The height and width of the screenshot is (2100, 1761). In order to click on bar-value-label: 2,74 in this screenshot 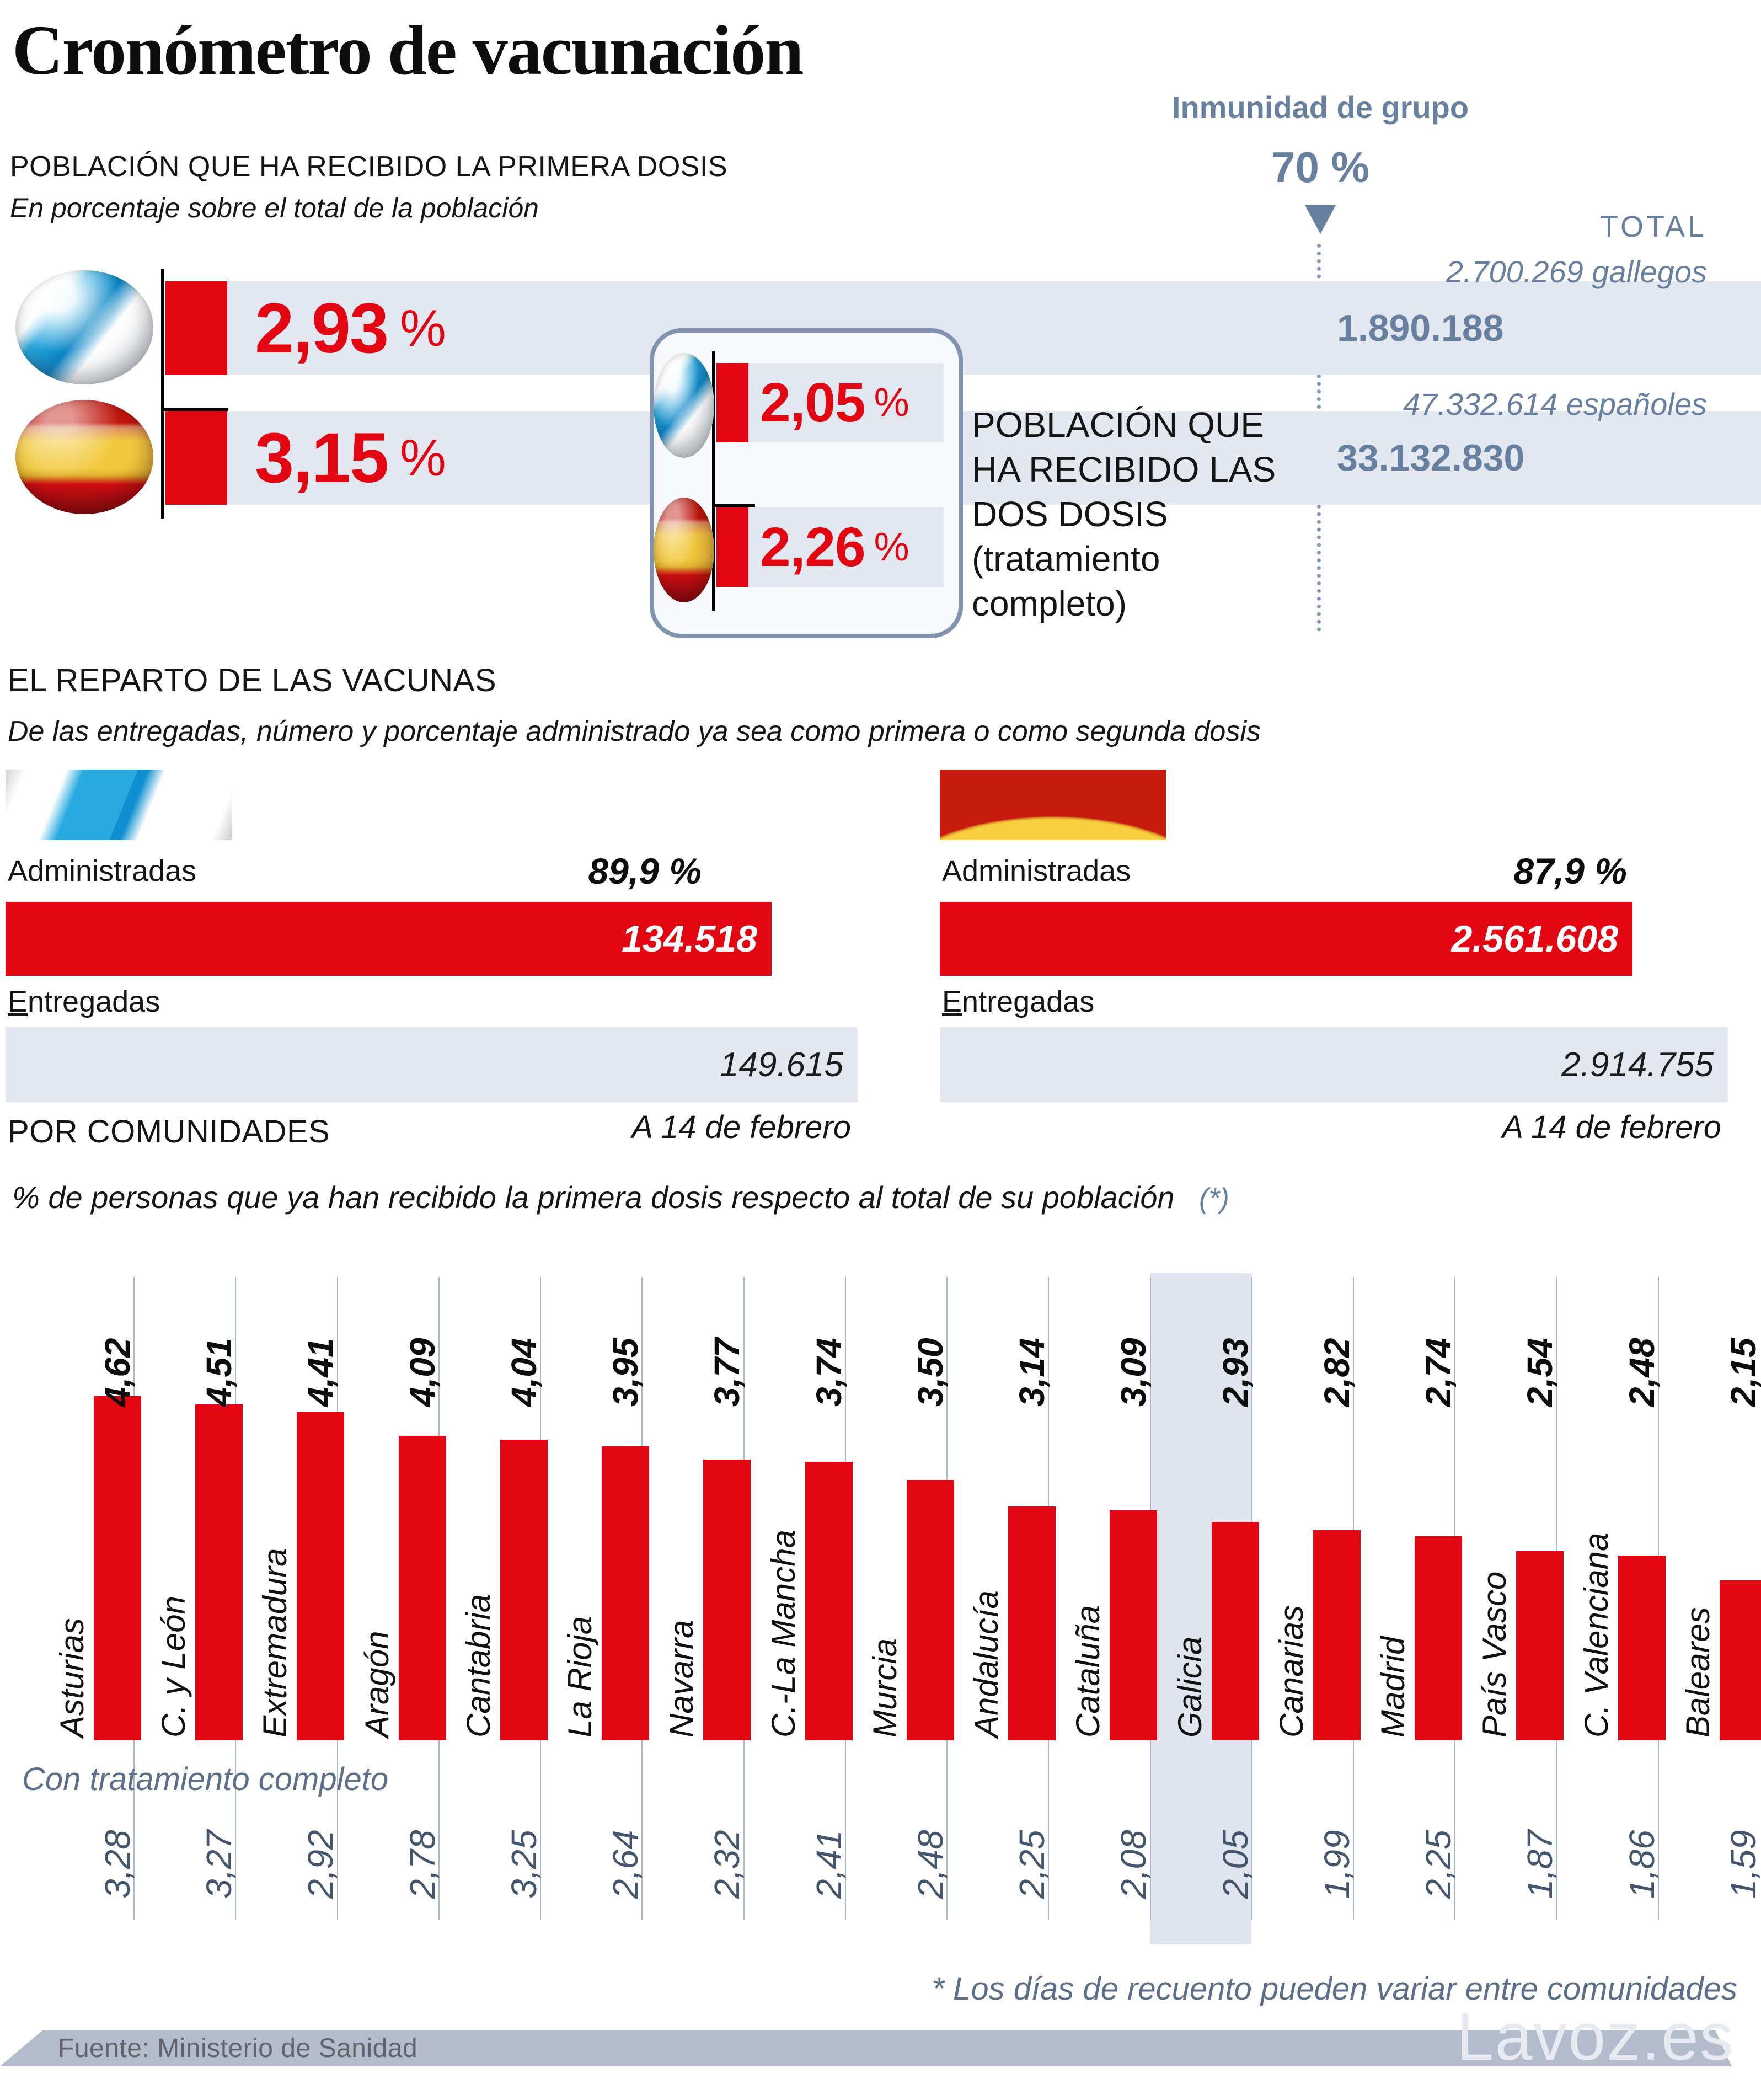, I will do `click(1439, 1373)`.